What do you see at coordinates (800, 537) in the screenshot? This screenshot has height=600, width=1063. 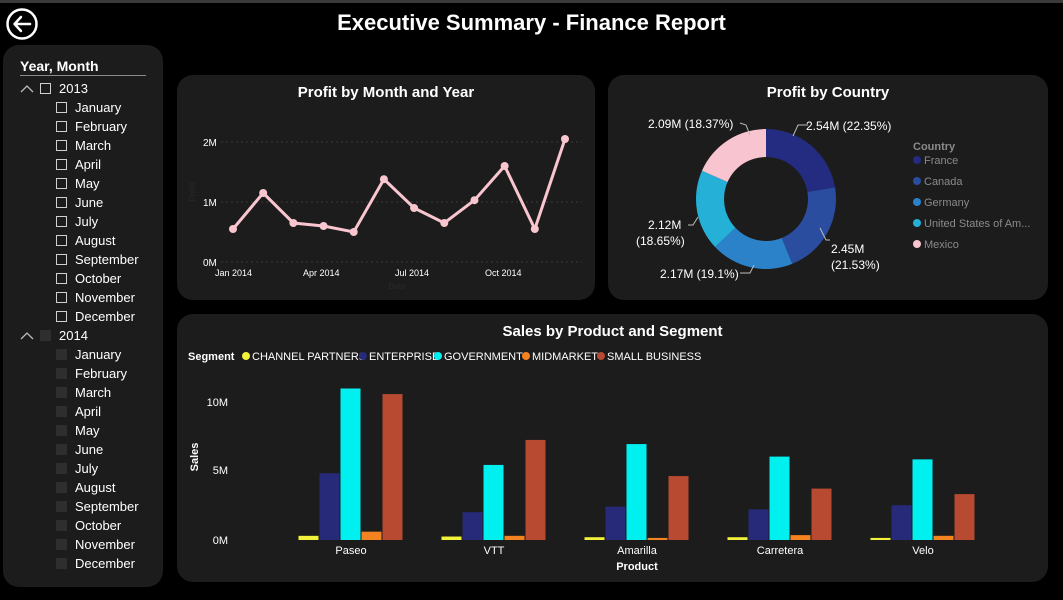 I see `bar-carretera-midmarket` at bounding box center [800, 537].